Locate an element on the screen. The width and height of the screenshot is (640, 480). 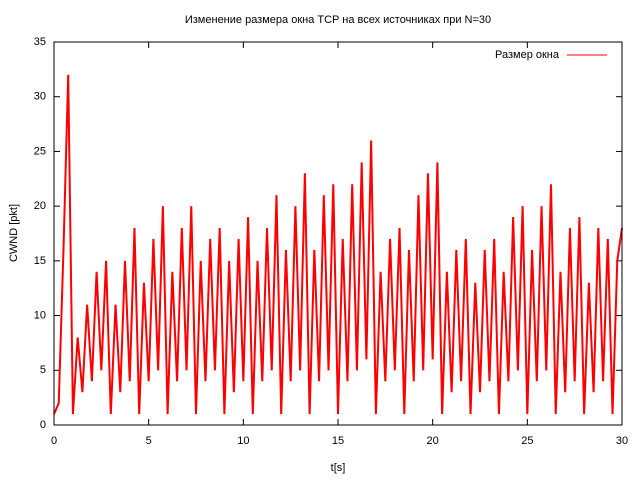
y-tick-label: 30 is located at coordinates (40, 97).